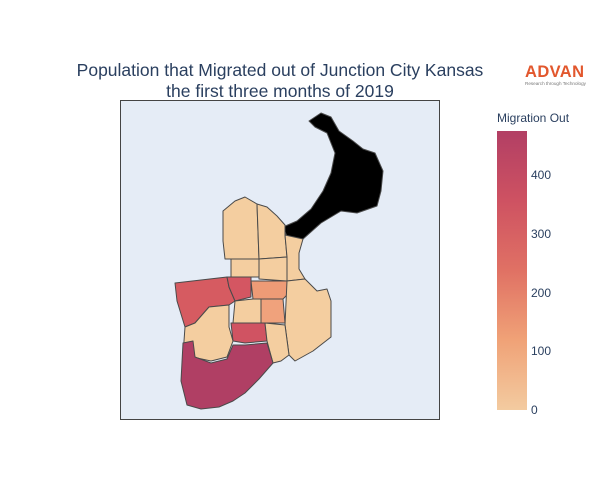 Image resolution: width=600 pixels, height=500 pixels. Describe the element at coordinates (541, 233) in the screenshot. I see `colorbar-tick-label: 300` at that location.